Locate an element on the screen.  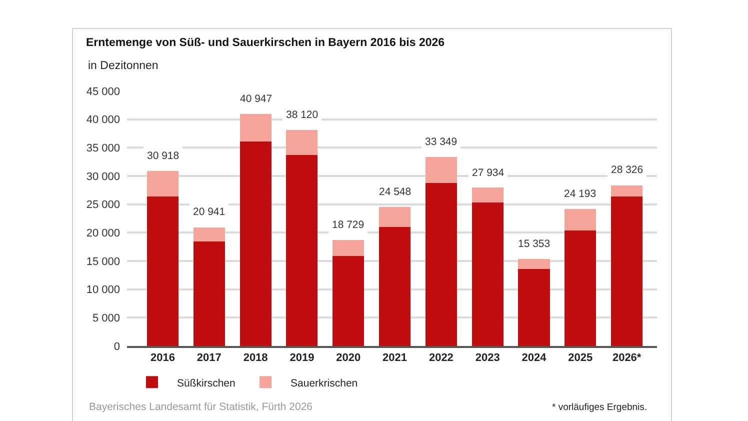
text: Bayerisches Landesamt für Statistik, Fürth 2026 is located at coordinates (201, 407).